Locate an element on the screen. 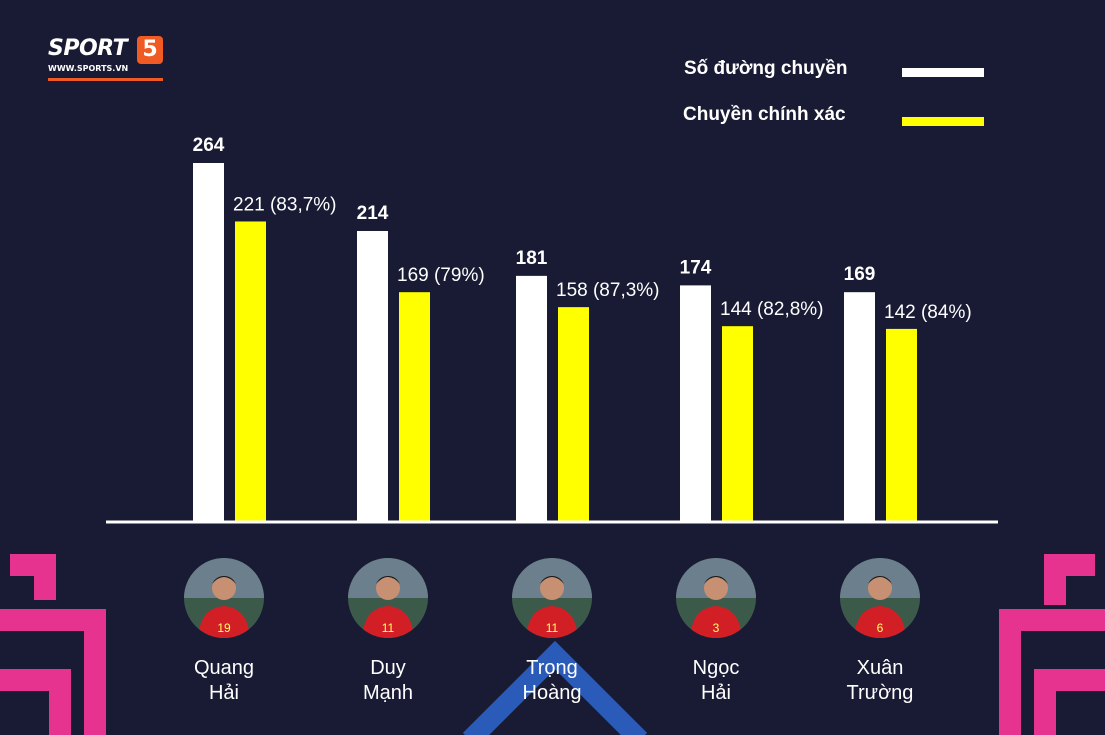 The height and width of the screenshot is (735, 1105). player-name-line1: Duy is located at coordinates (388, 668).